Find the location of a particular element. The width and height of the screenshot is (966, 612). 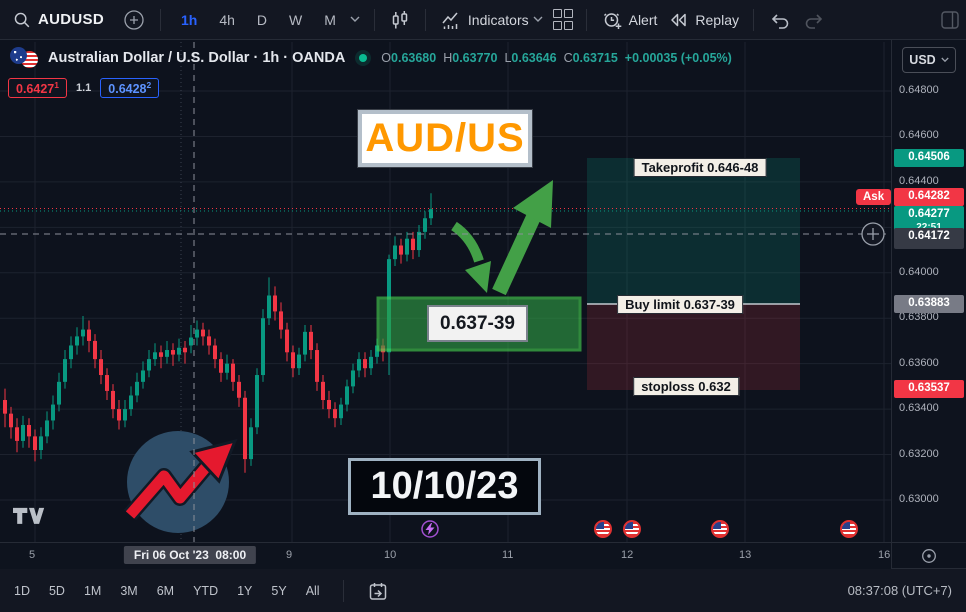

price-badge: 0.64172 is located at coordinates (929, 238).